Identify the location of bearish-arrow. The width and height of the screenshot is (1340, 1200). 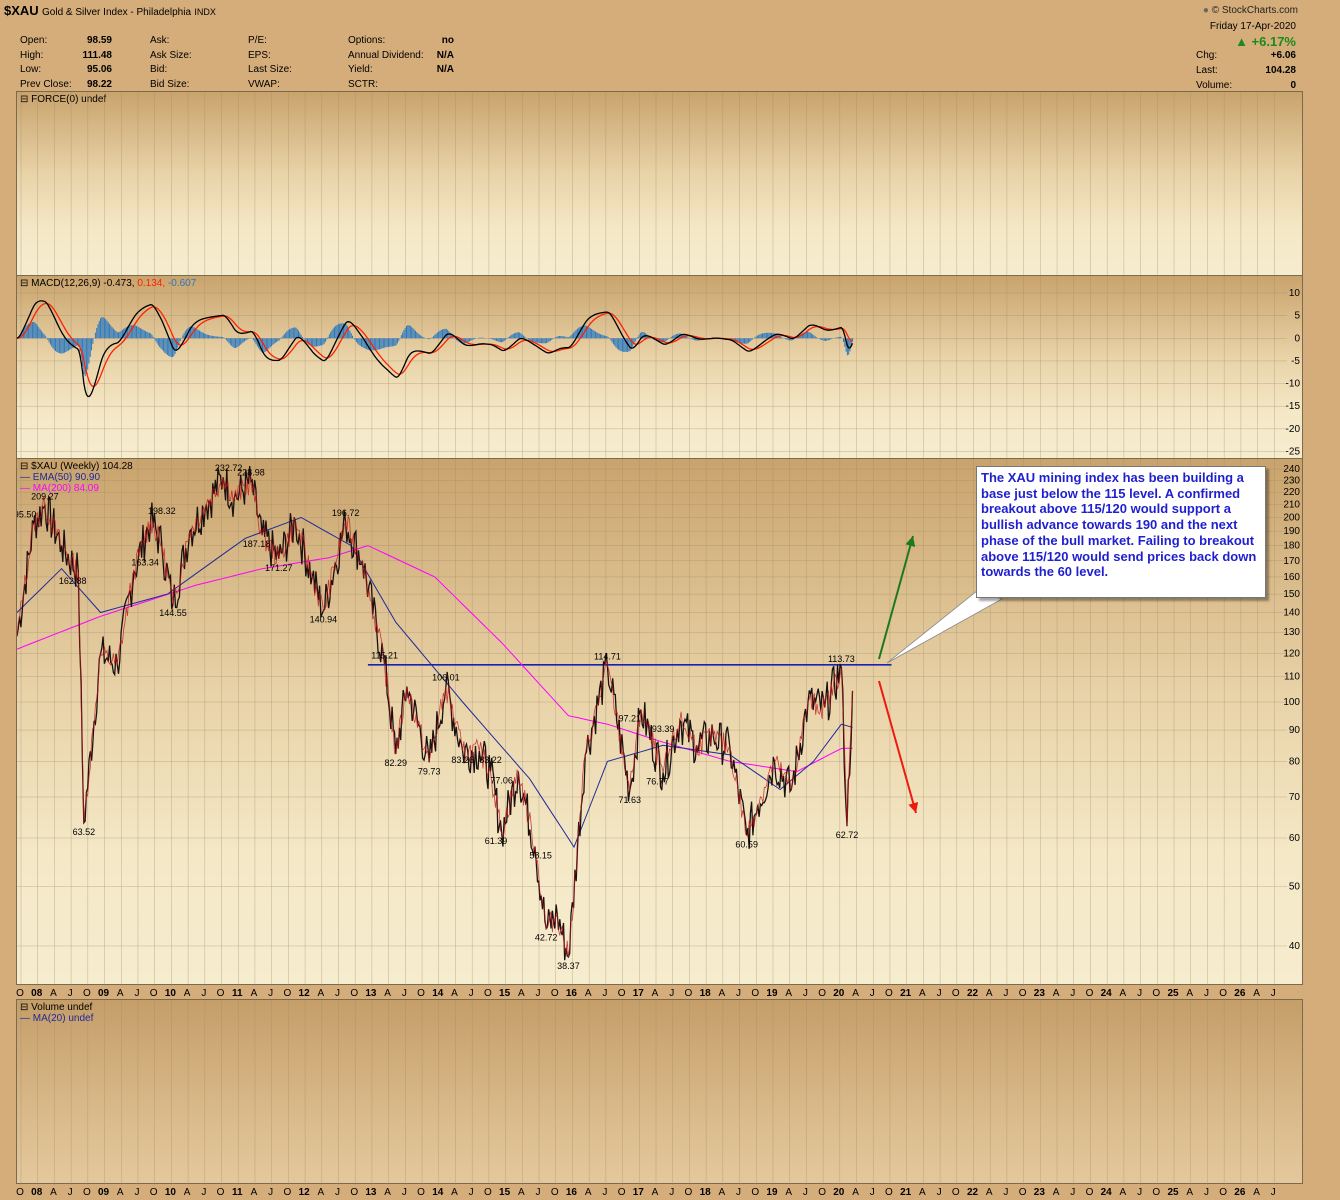
(897, 747).